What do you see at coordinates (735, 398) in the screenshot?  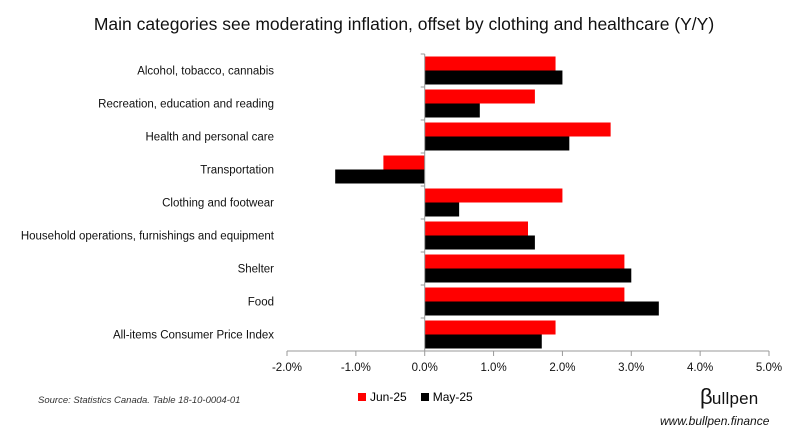 I see `brand-logo-text: ullpen` at bounding box center [735, 398].